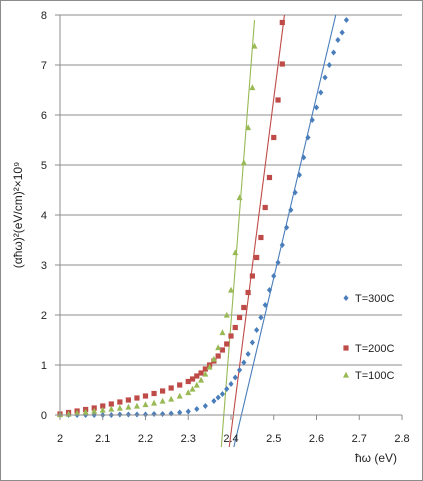  I want to click on y-tick-label-8: 8, so click(44, 16).